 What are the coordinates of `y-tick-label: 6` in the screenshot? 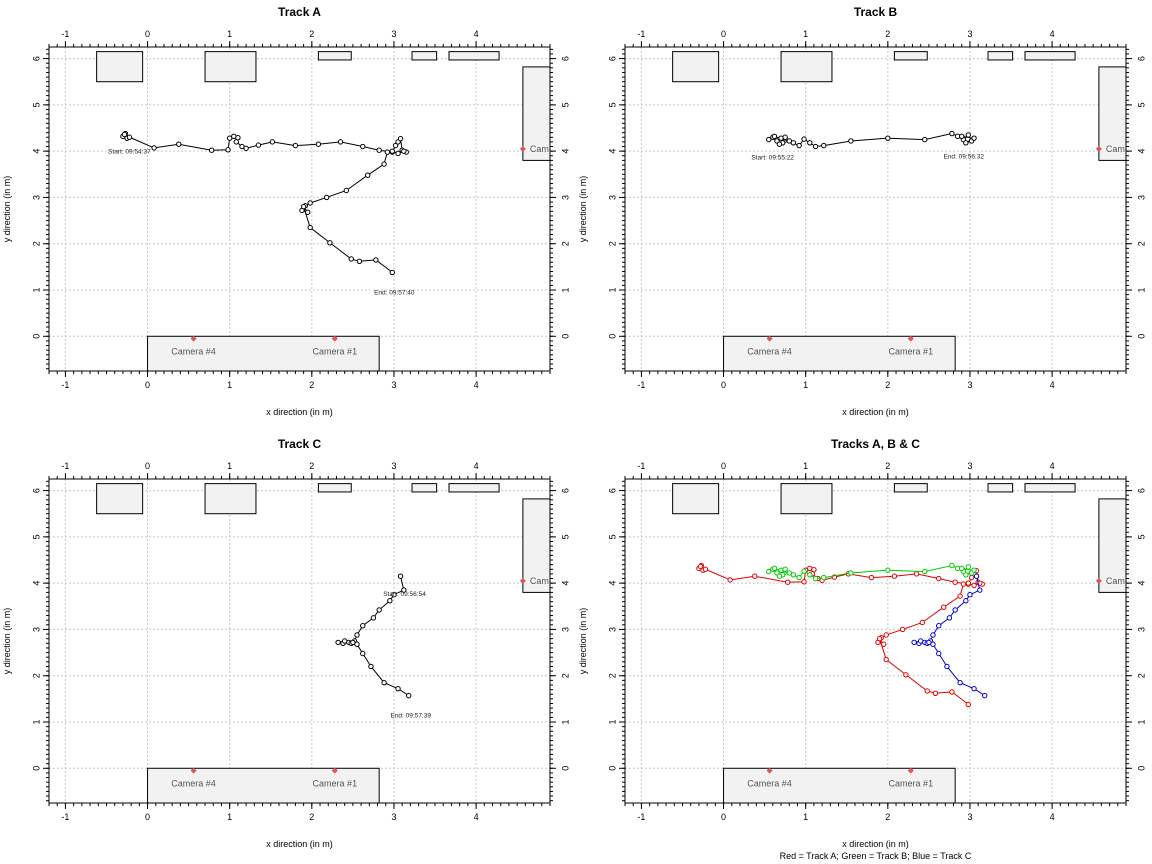 It's located at (36, 58).